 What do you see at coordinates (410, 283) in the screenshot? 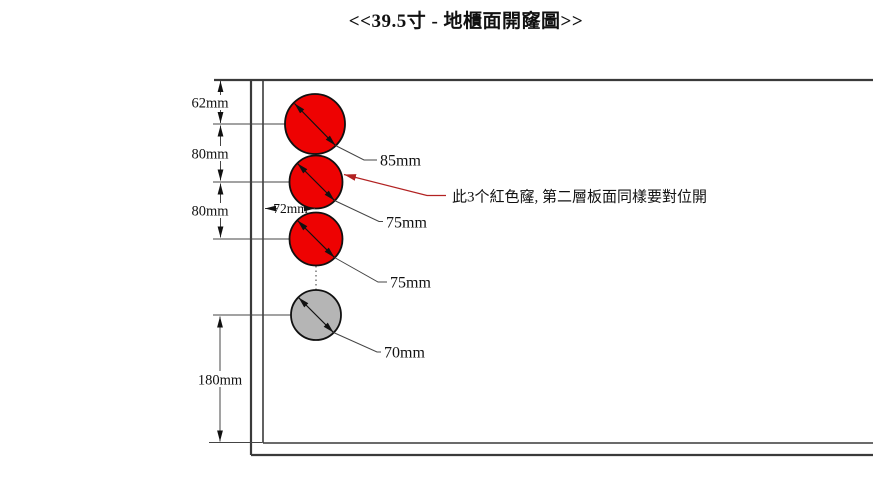
I see `hole-3-diameter-label: 75mm` at bounding box center [410, 283].